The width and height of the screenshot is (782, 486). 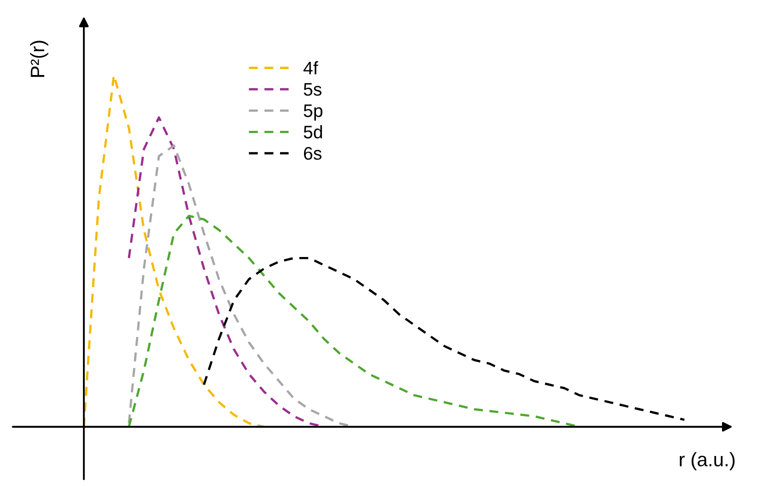 What do you see at coordinates (313, 131) in the screenshot?
I see `legend-label: 5d` at bounding box center [313, 131].